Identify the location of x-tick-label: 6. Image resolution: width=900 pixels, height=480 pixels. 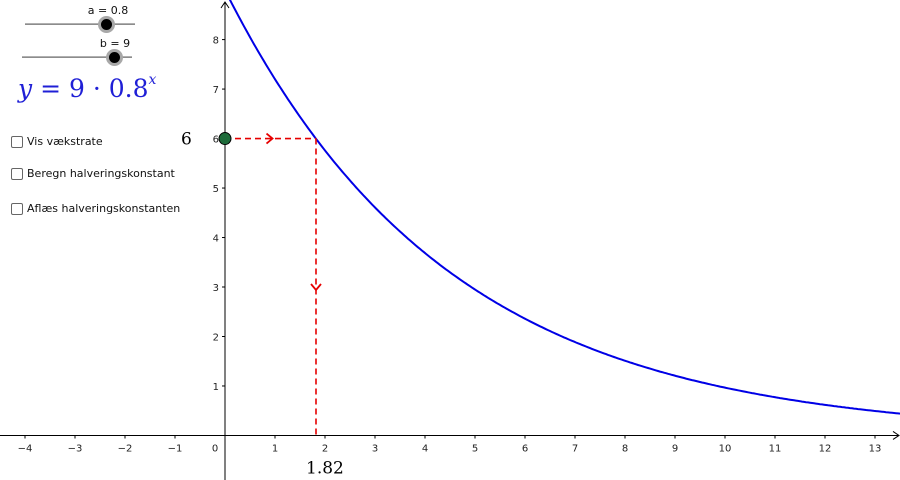
(525, 448).